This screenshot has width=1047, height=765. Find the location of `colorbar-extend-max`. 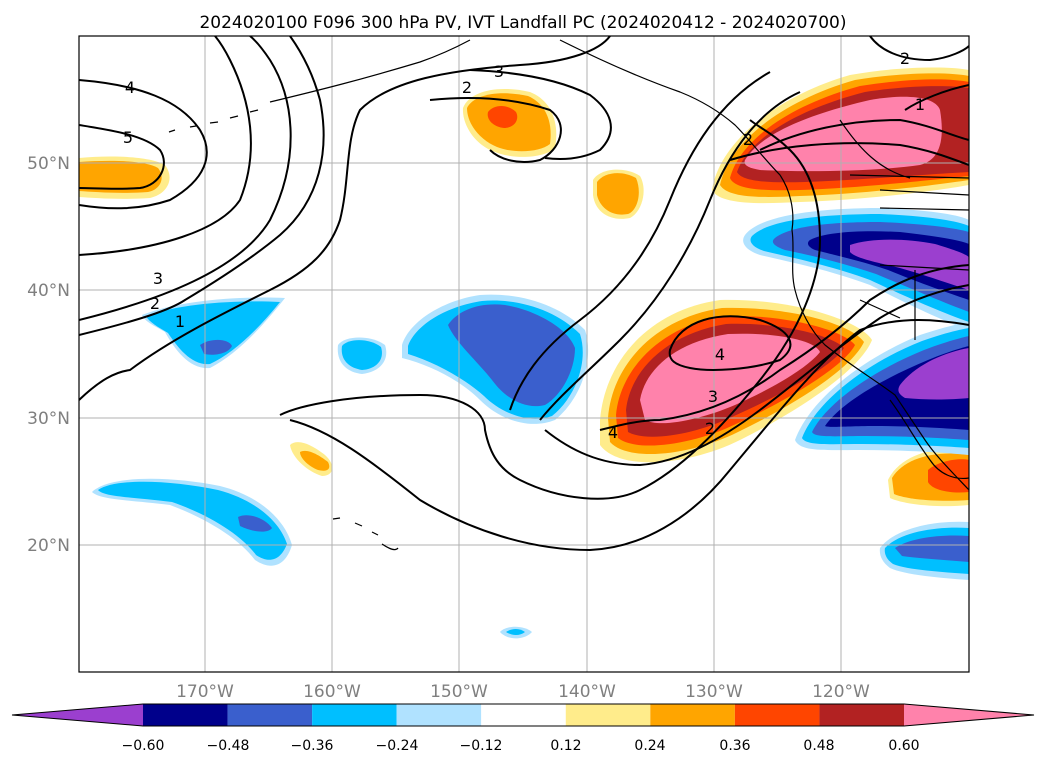

colorbar-extend-max is located at coordinates (969, 715).